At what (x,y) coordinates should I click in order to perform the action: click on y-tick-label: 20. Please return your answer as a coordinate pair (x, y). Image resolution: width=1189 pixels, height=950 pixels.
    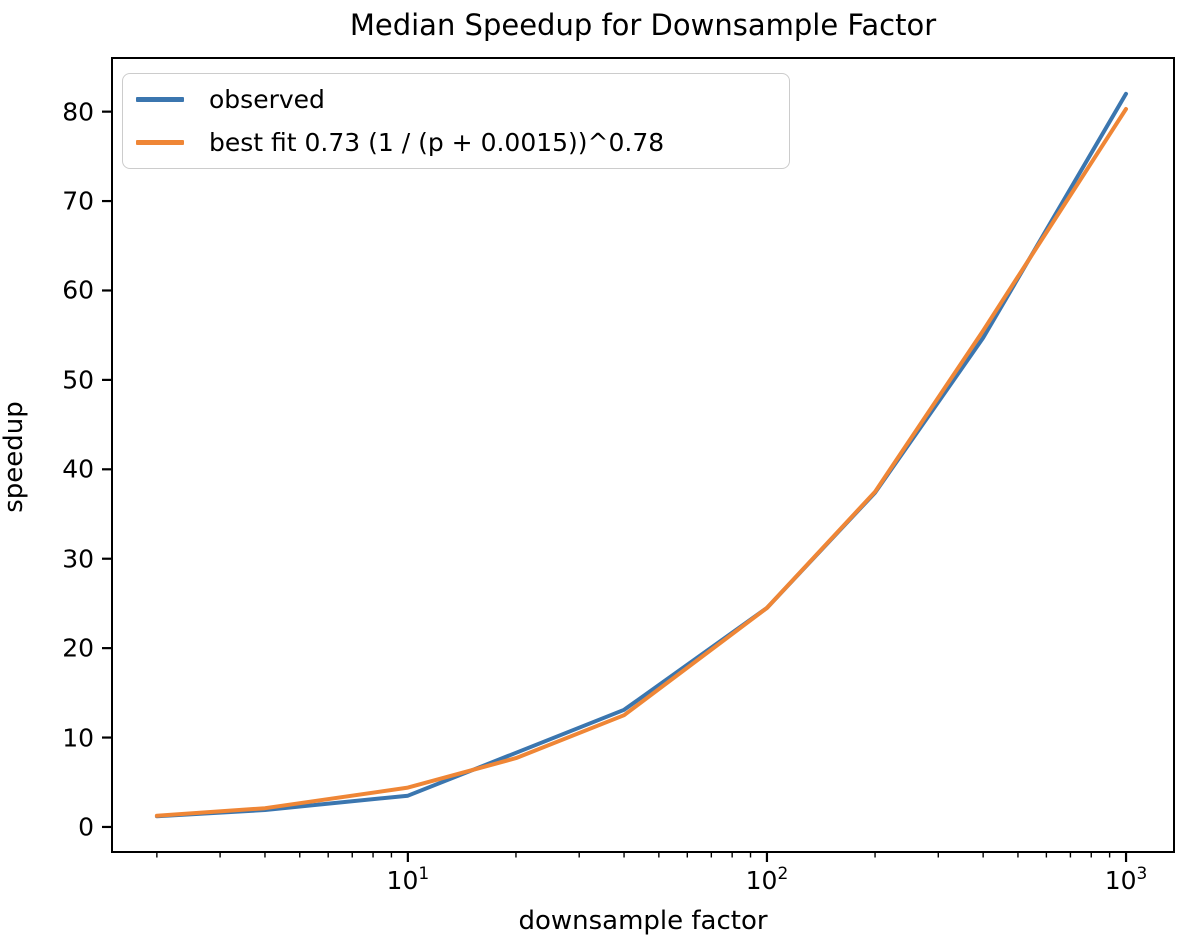
    Looking at the image, I should click on (78, 648).